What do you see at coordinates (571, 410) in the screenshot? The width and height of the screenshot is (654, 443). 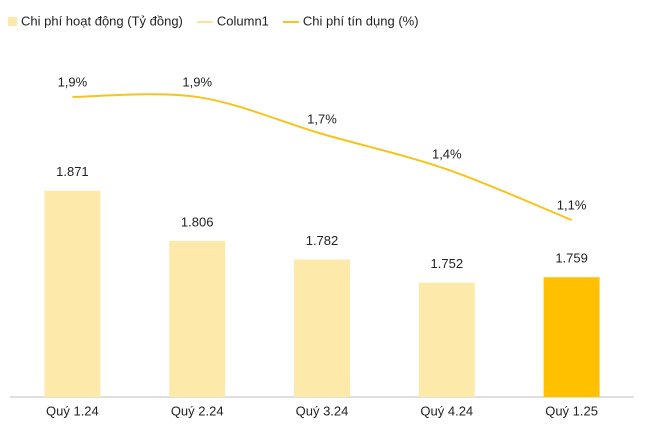 I see `x-tick-label: Quý 1.25` at bounding box center [571, 410].